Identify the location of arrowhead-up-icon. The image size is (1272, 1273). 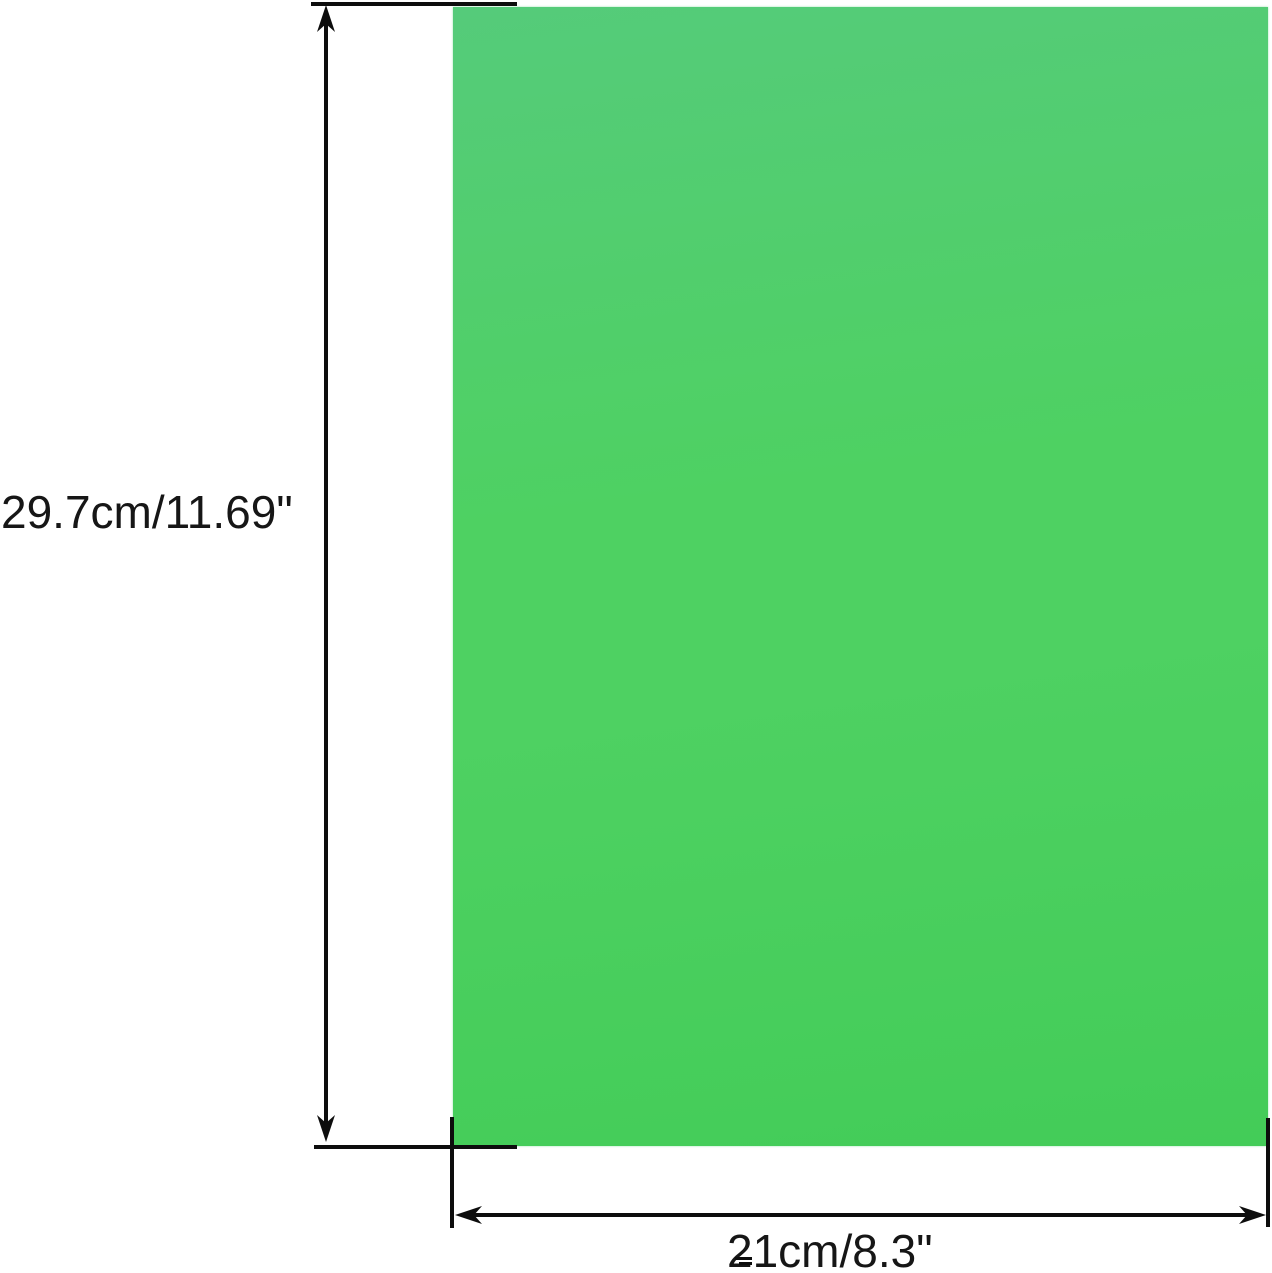
(326, 18).